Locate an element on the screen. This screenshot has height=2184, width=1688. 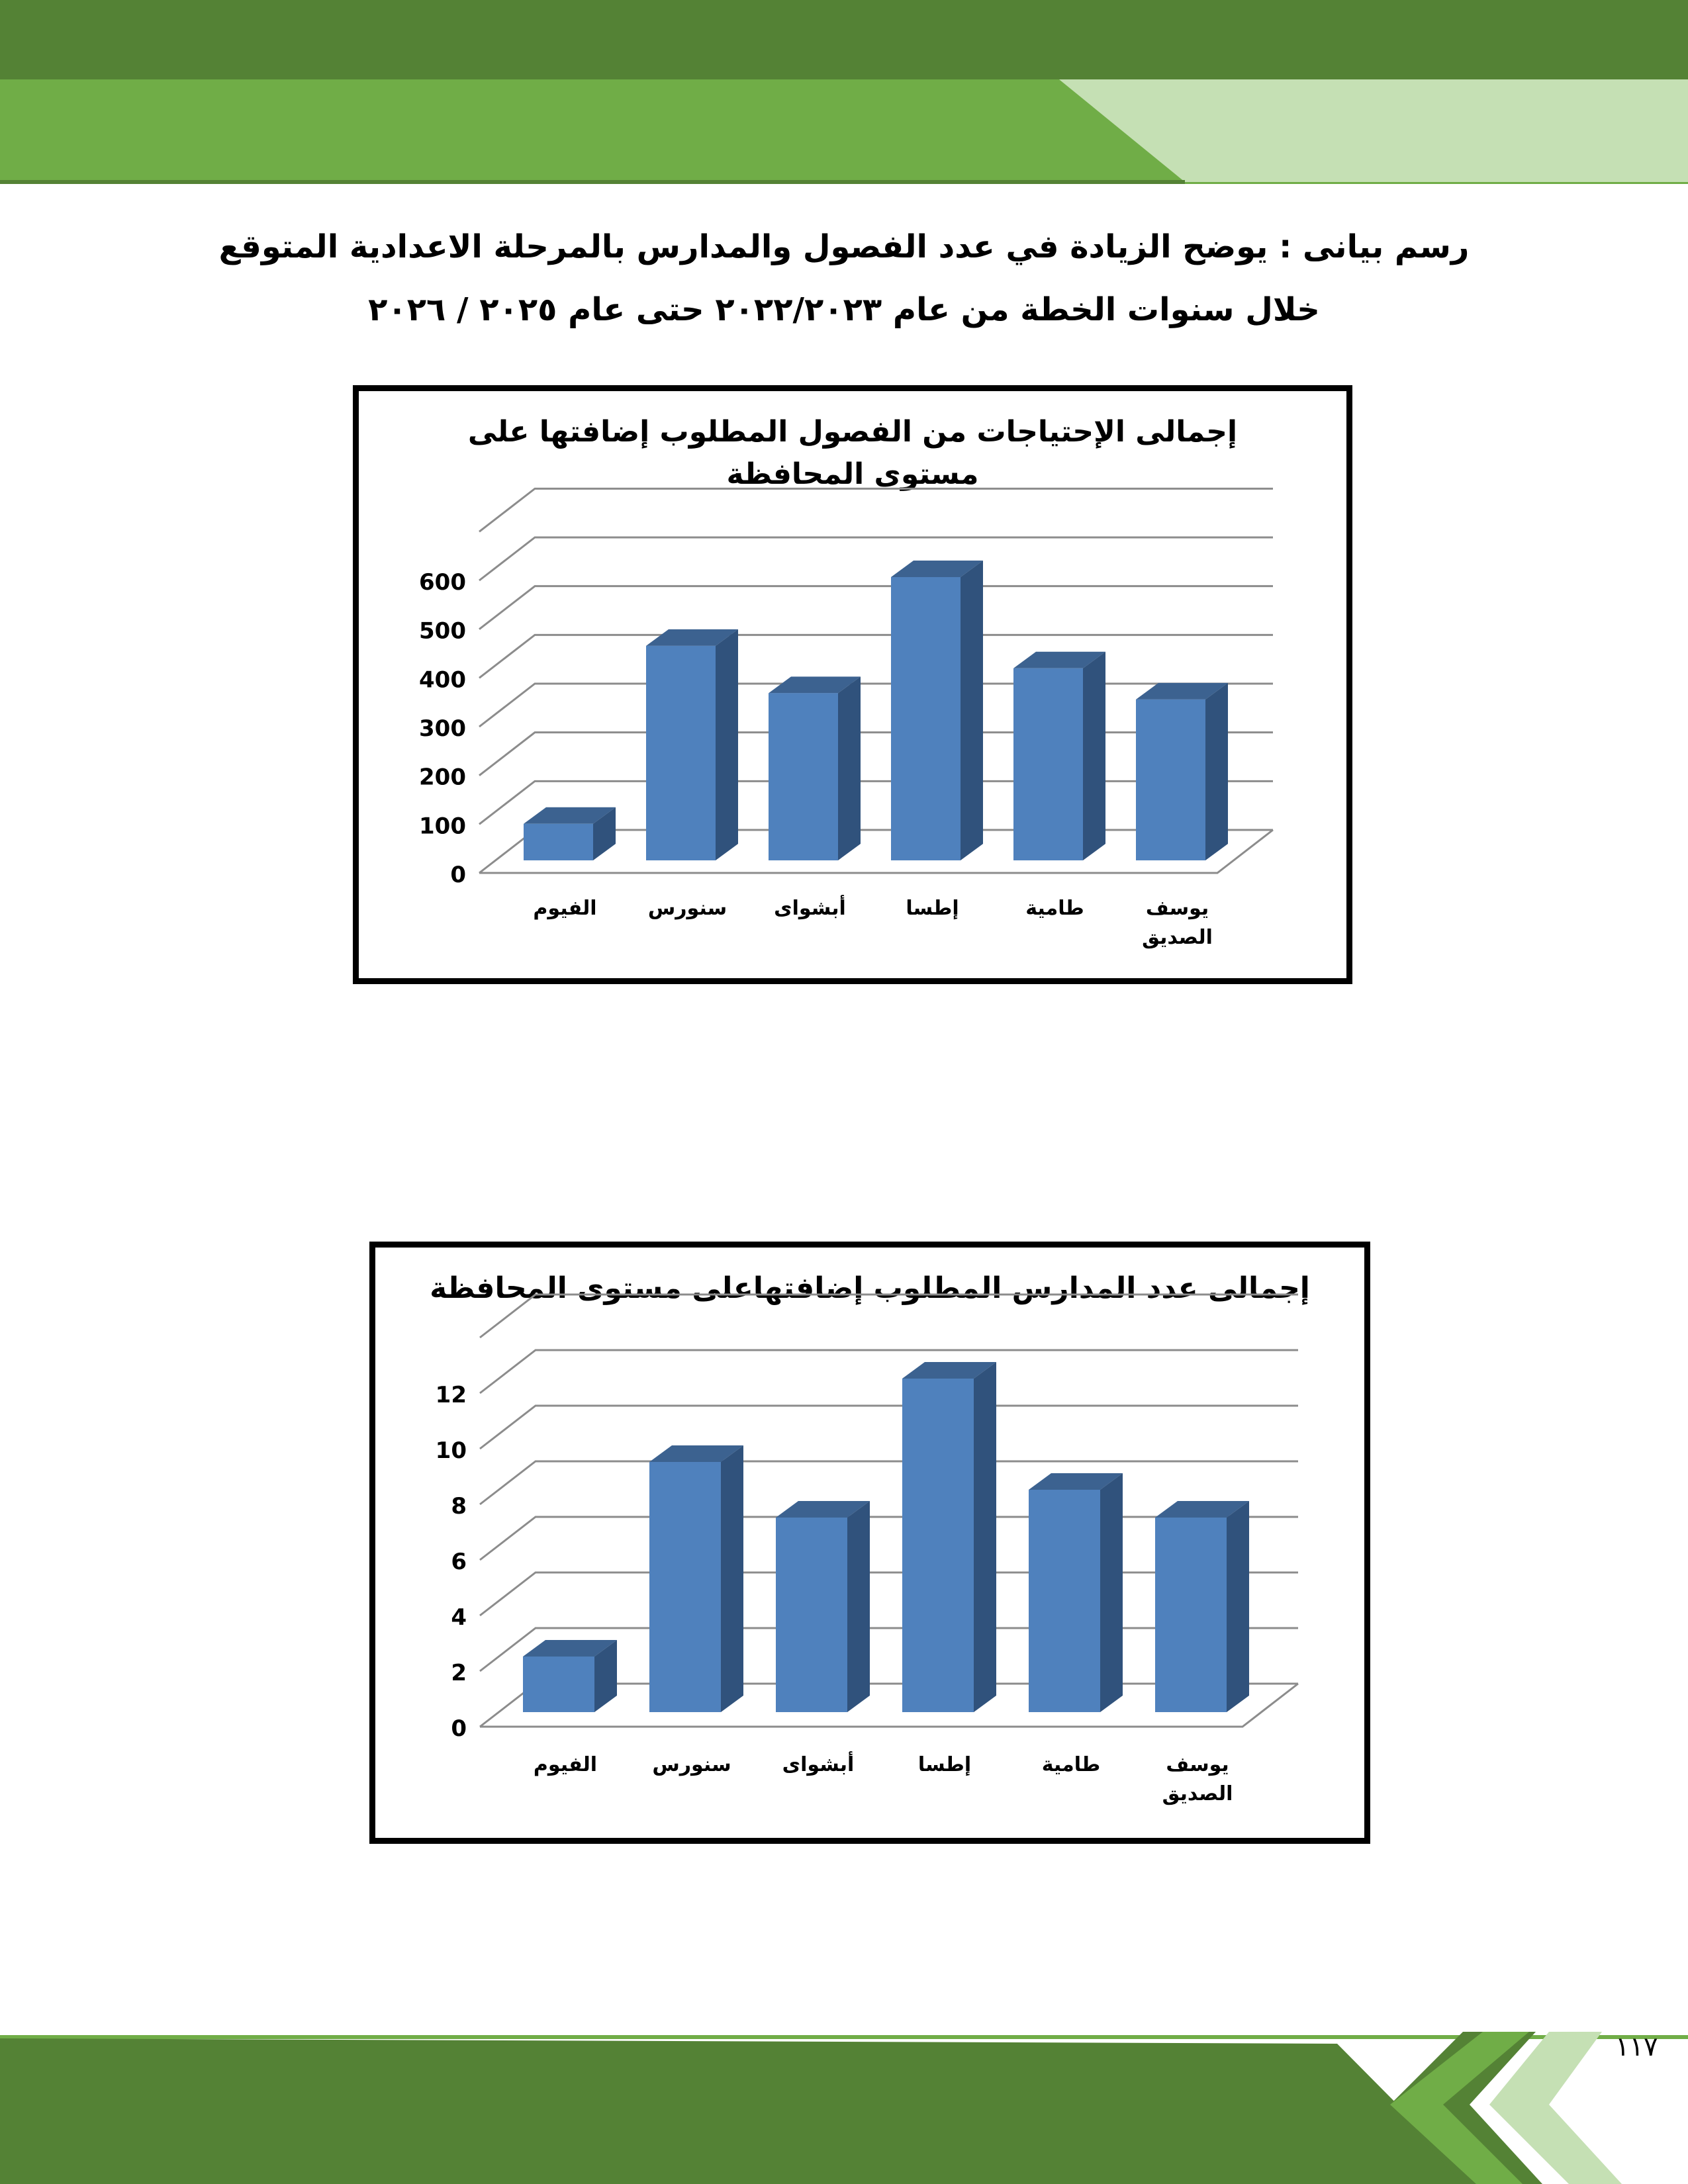
y-tick-label: 500 is located at coordinates (442, 631).